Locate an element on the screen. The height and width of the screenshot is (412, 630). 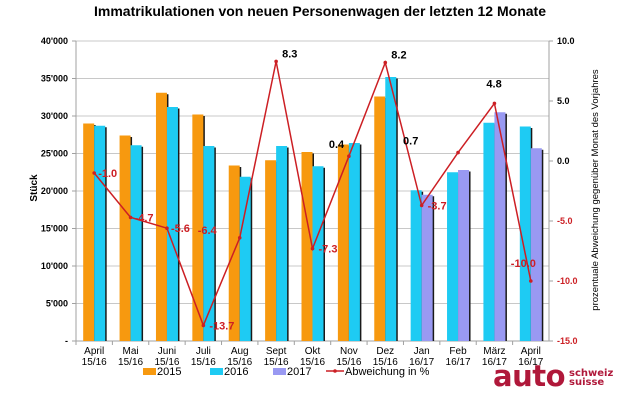
y-tick-label: 10'000 is located at coordinates (54, 266).